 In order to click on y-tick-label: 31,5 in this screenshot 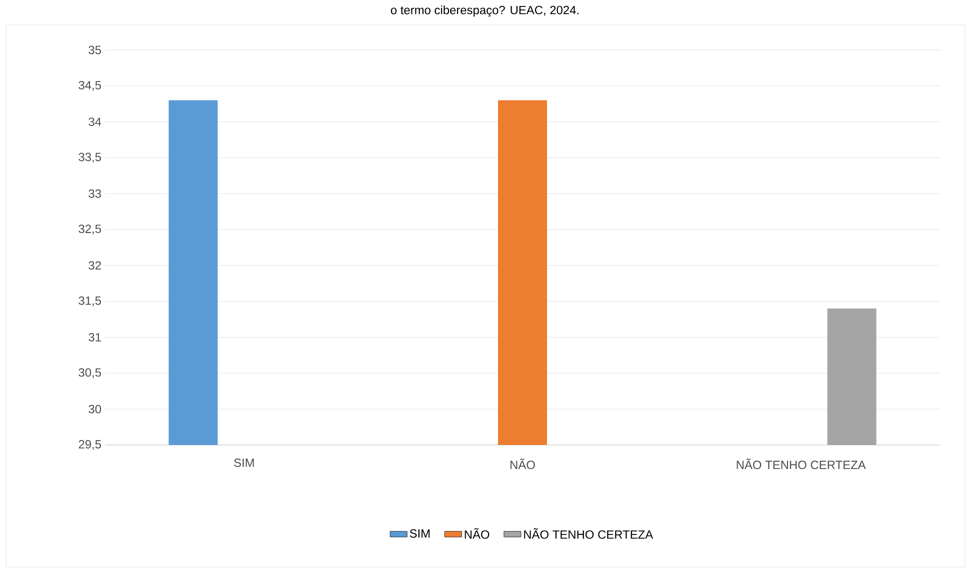, I will do `click(89, 301)`.